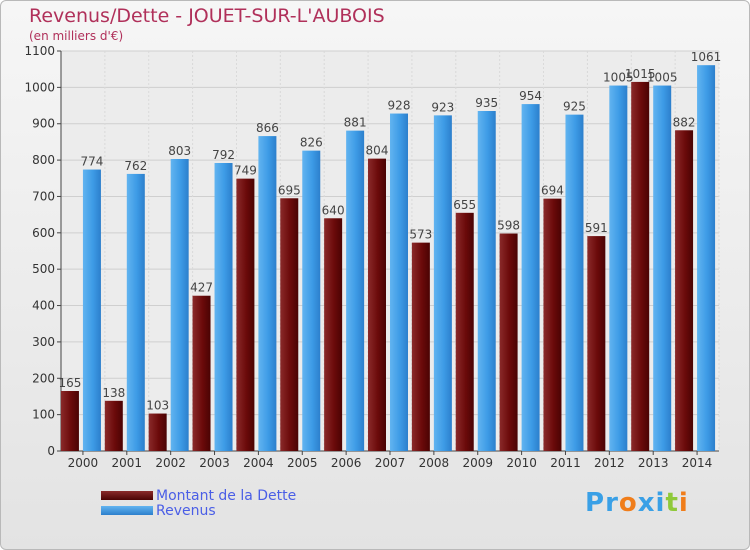 The height and width of the screenshot is (550, 750). Describe the element at coordinates (574, 107) in the screenshot. I see `data-label-revenus: 925` at that location.